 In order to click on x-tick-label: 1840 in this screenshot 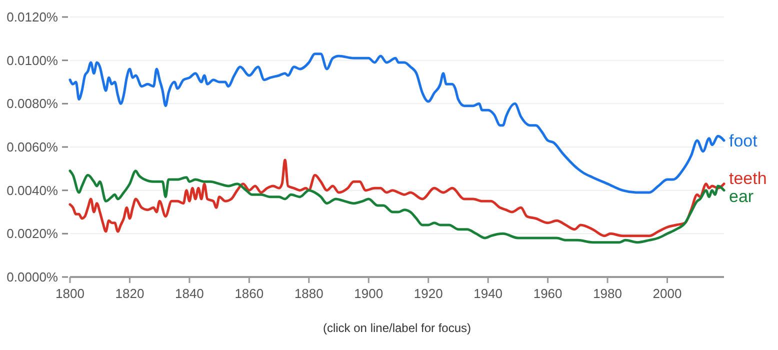, I will do `click(189, 293)`.